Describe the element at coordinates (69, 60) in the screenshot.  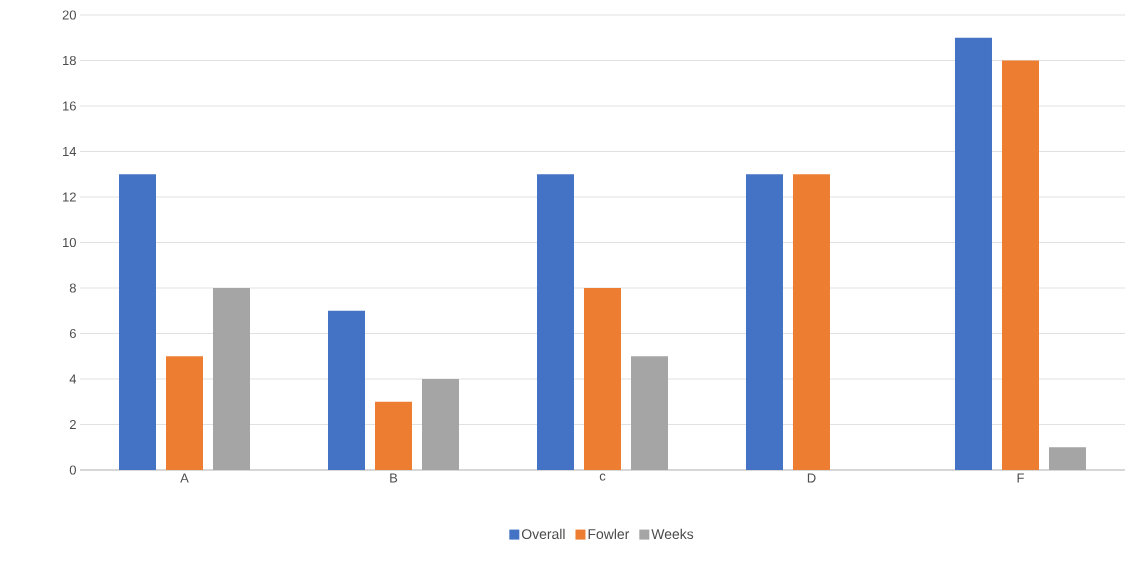
I see `y-tick-label: 18` at that location.